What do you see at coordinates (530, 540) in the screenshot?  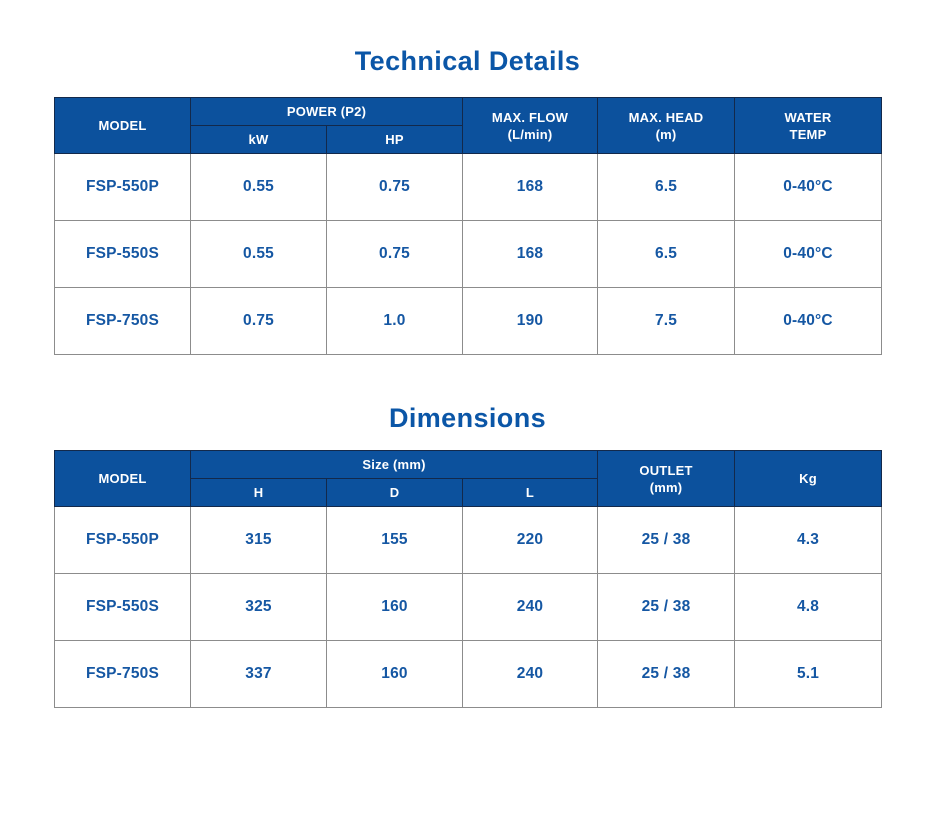 I see `cell-l: 220` at bounding box center [530, 540].